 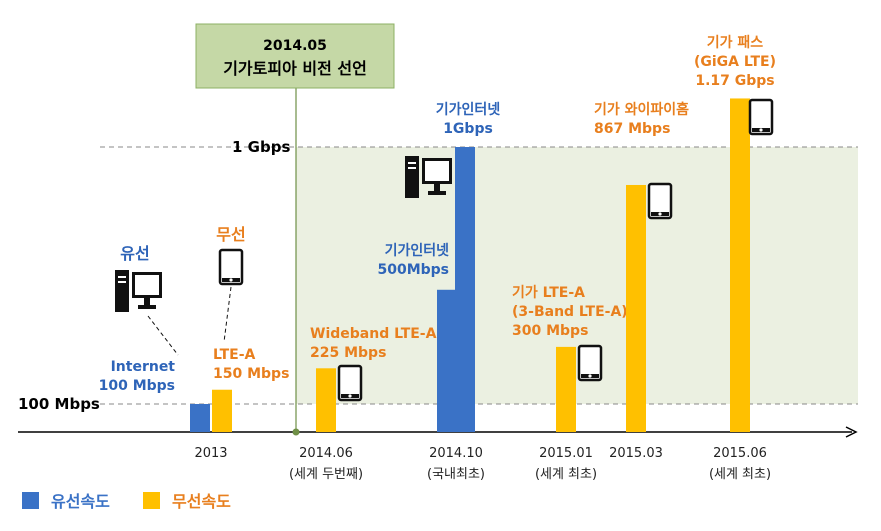 What do you see at coordinates (134, 253) in the screenshot?
I see `group-label-wired: 유선` at bounding box center [134, 253].